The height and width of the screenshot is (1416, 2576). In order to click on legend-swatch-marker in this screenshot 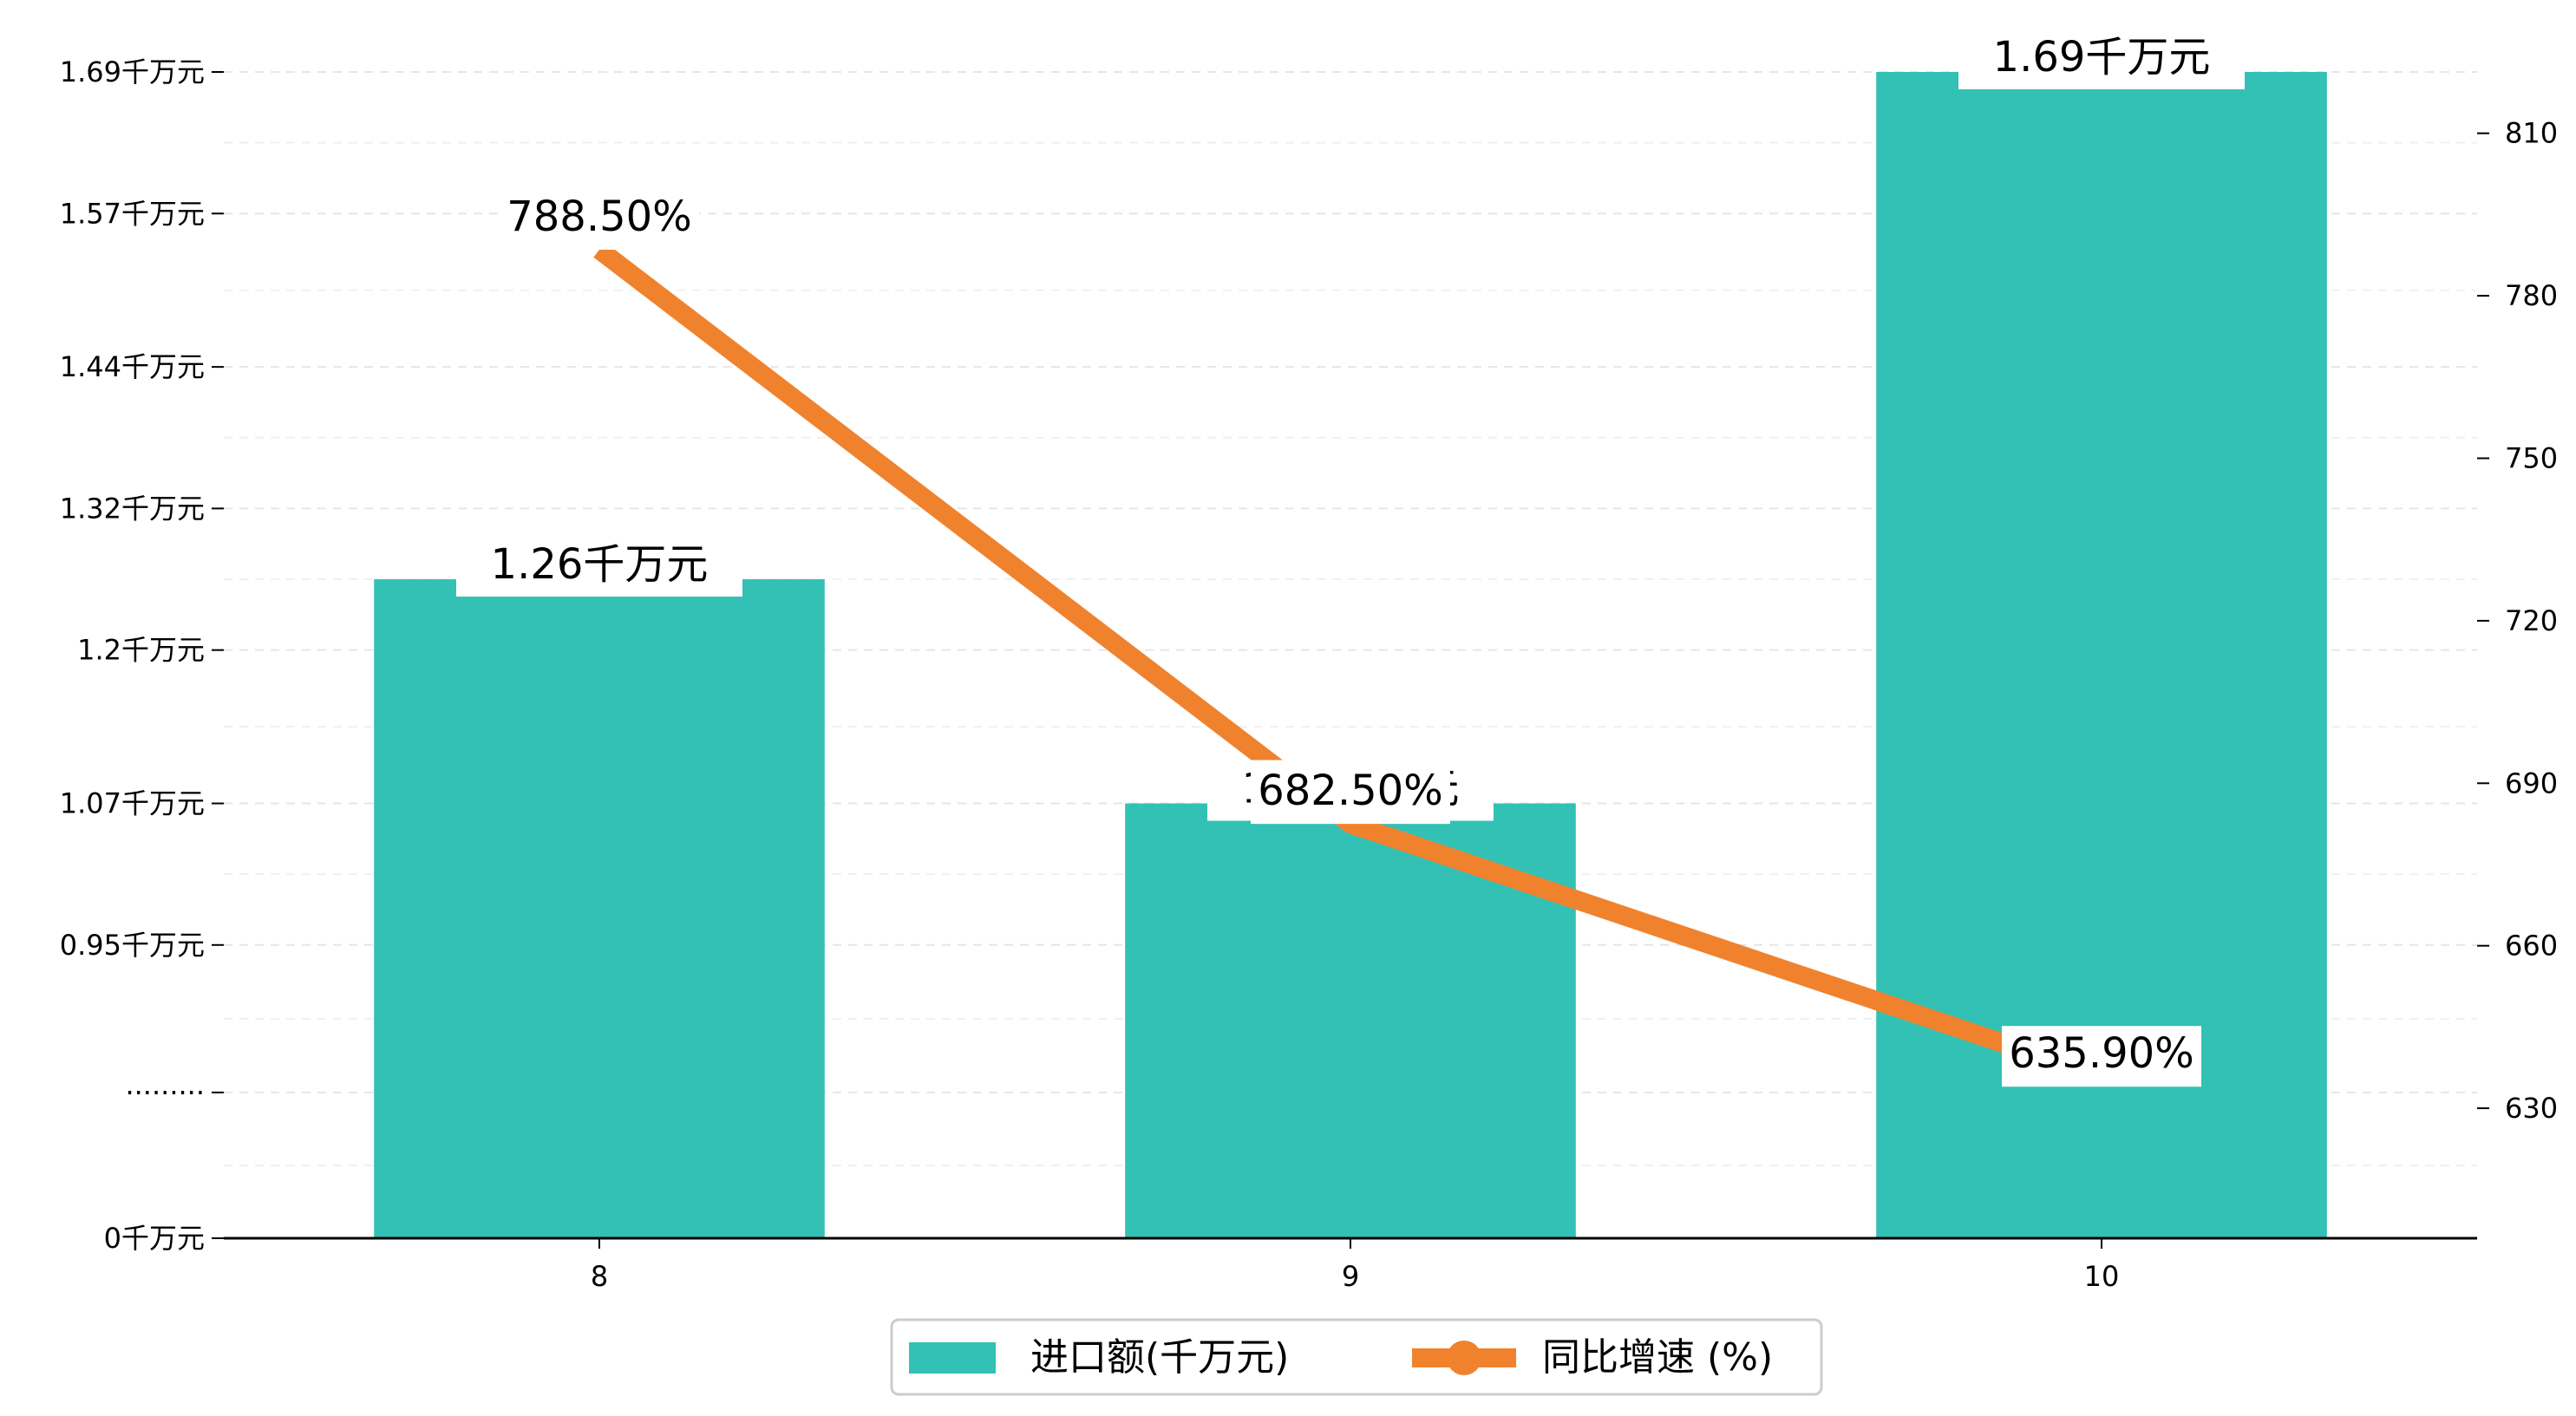, I will do `click(1464, 1358)`.